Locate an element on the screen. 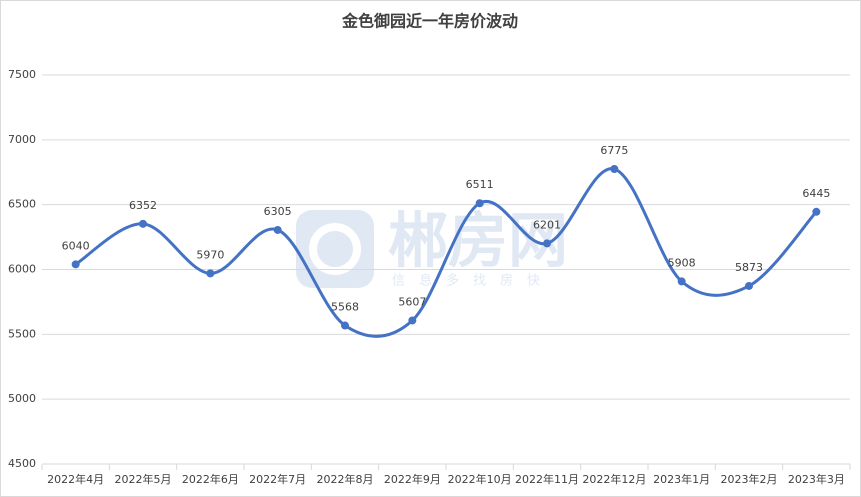 The image size is (861, 497). x-tick-label: 2022年12月 is located at coordinates (614, 479).